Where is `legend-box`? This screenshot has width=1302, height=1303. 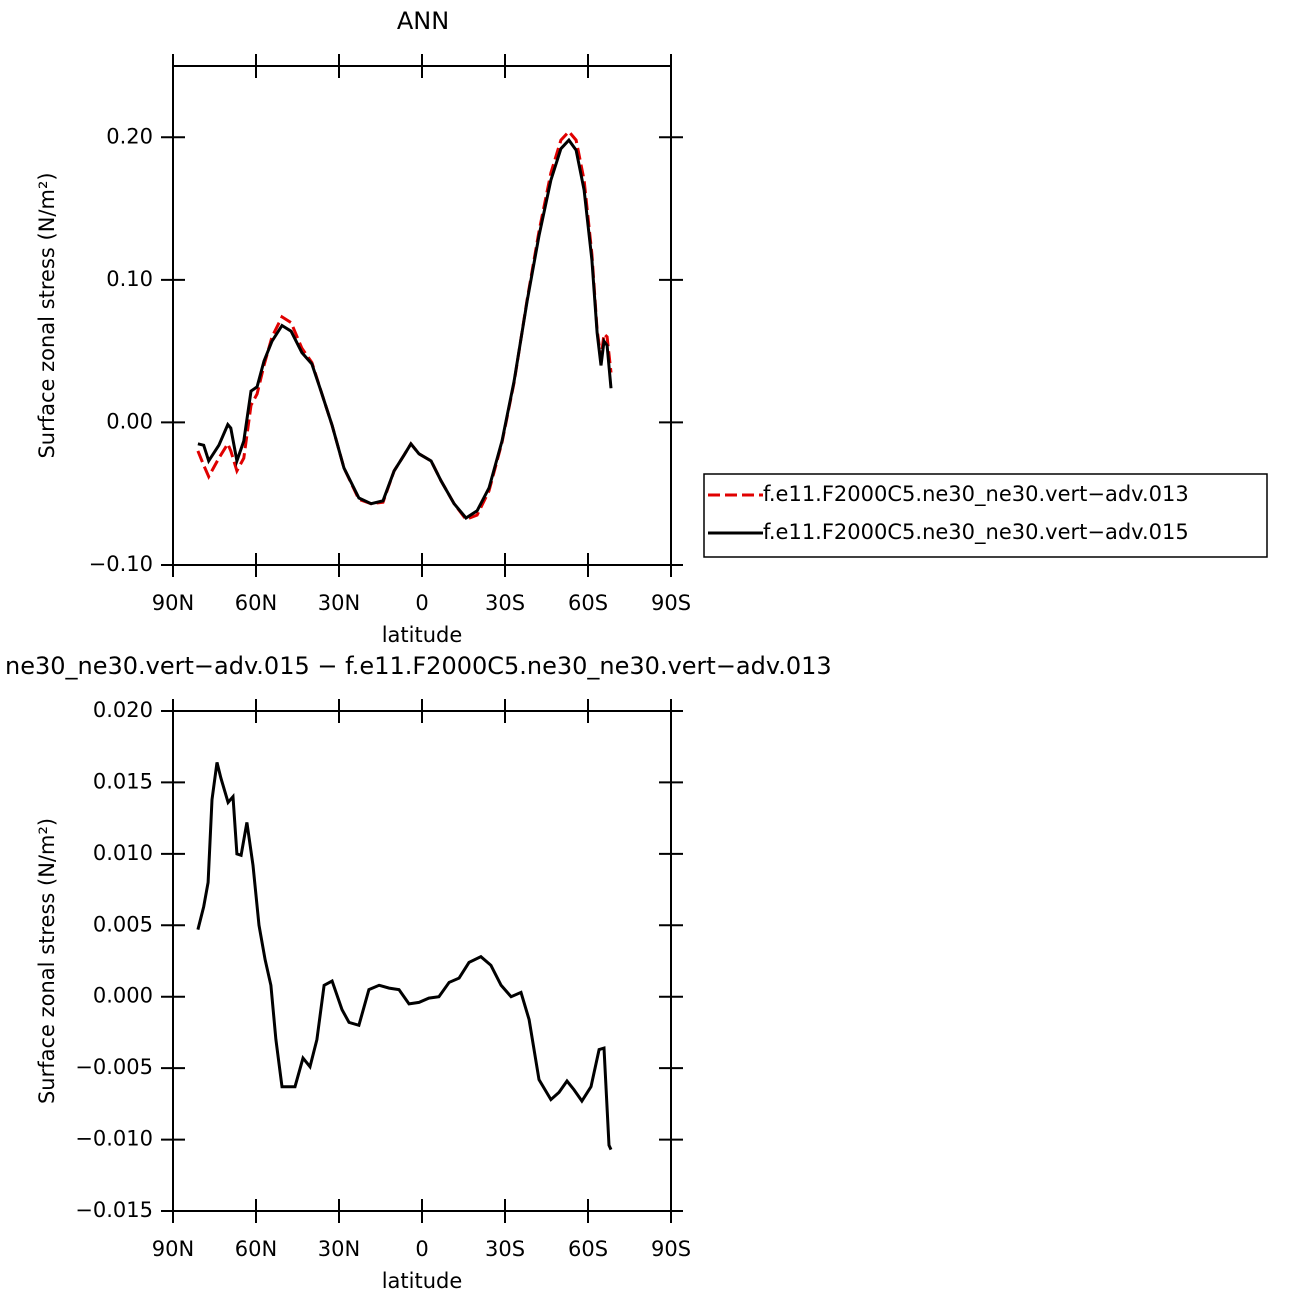
legend-box is located at coordinates (985, 515).